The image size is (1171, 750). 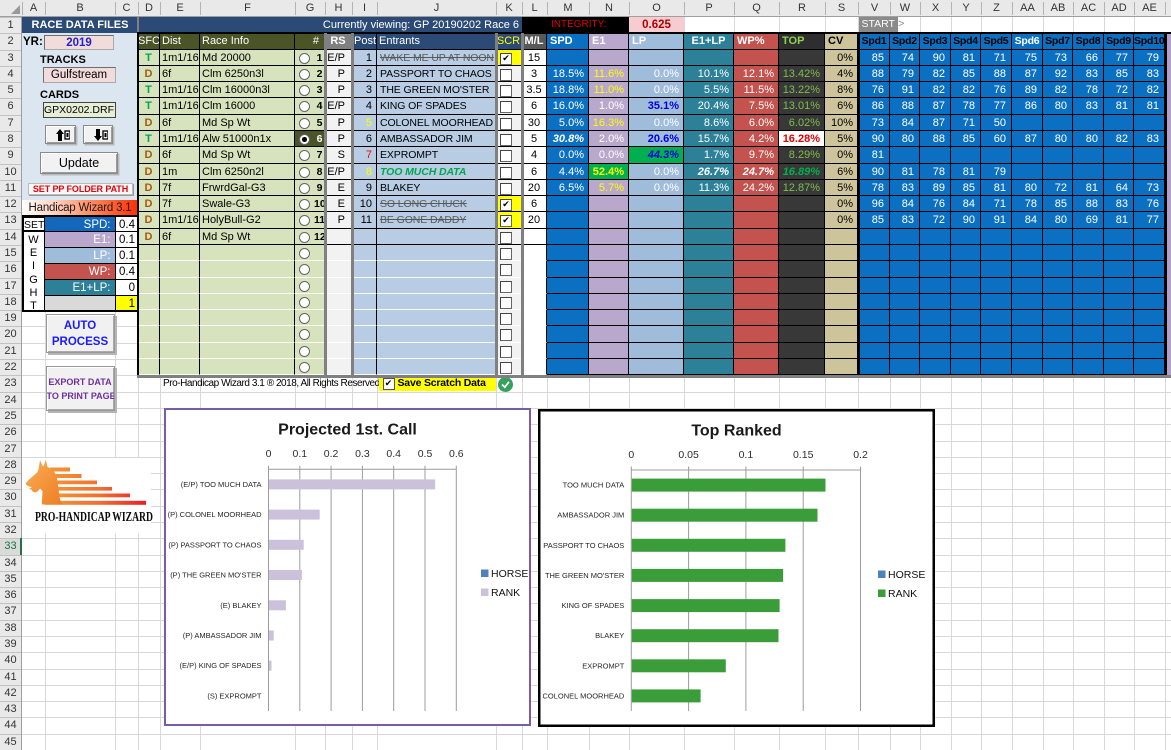 I want to click on svg-text: (P) THE GREEN MO'STER, so click(x=216, y=575).